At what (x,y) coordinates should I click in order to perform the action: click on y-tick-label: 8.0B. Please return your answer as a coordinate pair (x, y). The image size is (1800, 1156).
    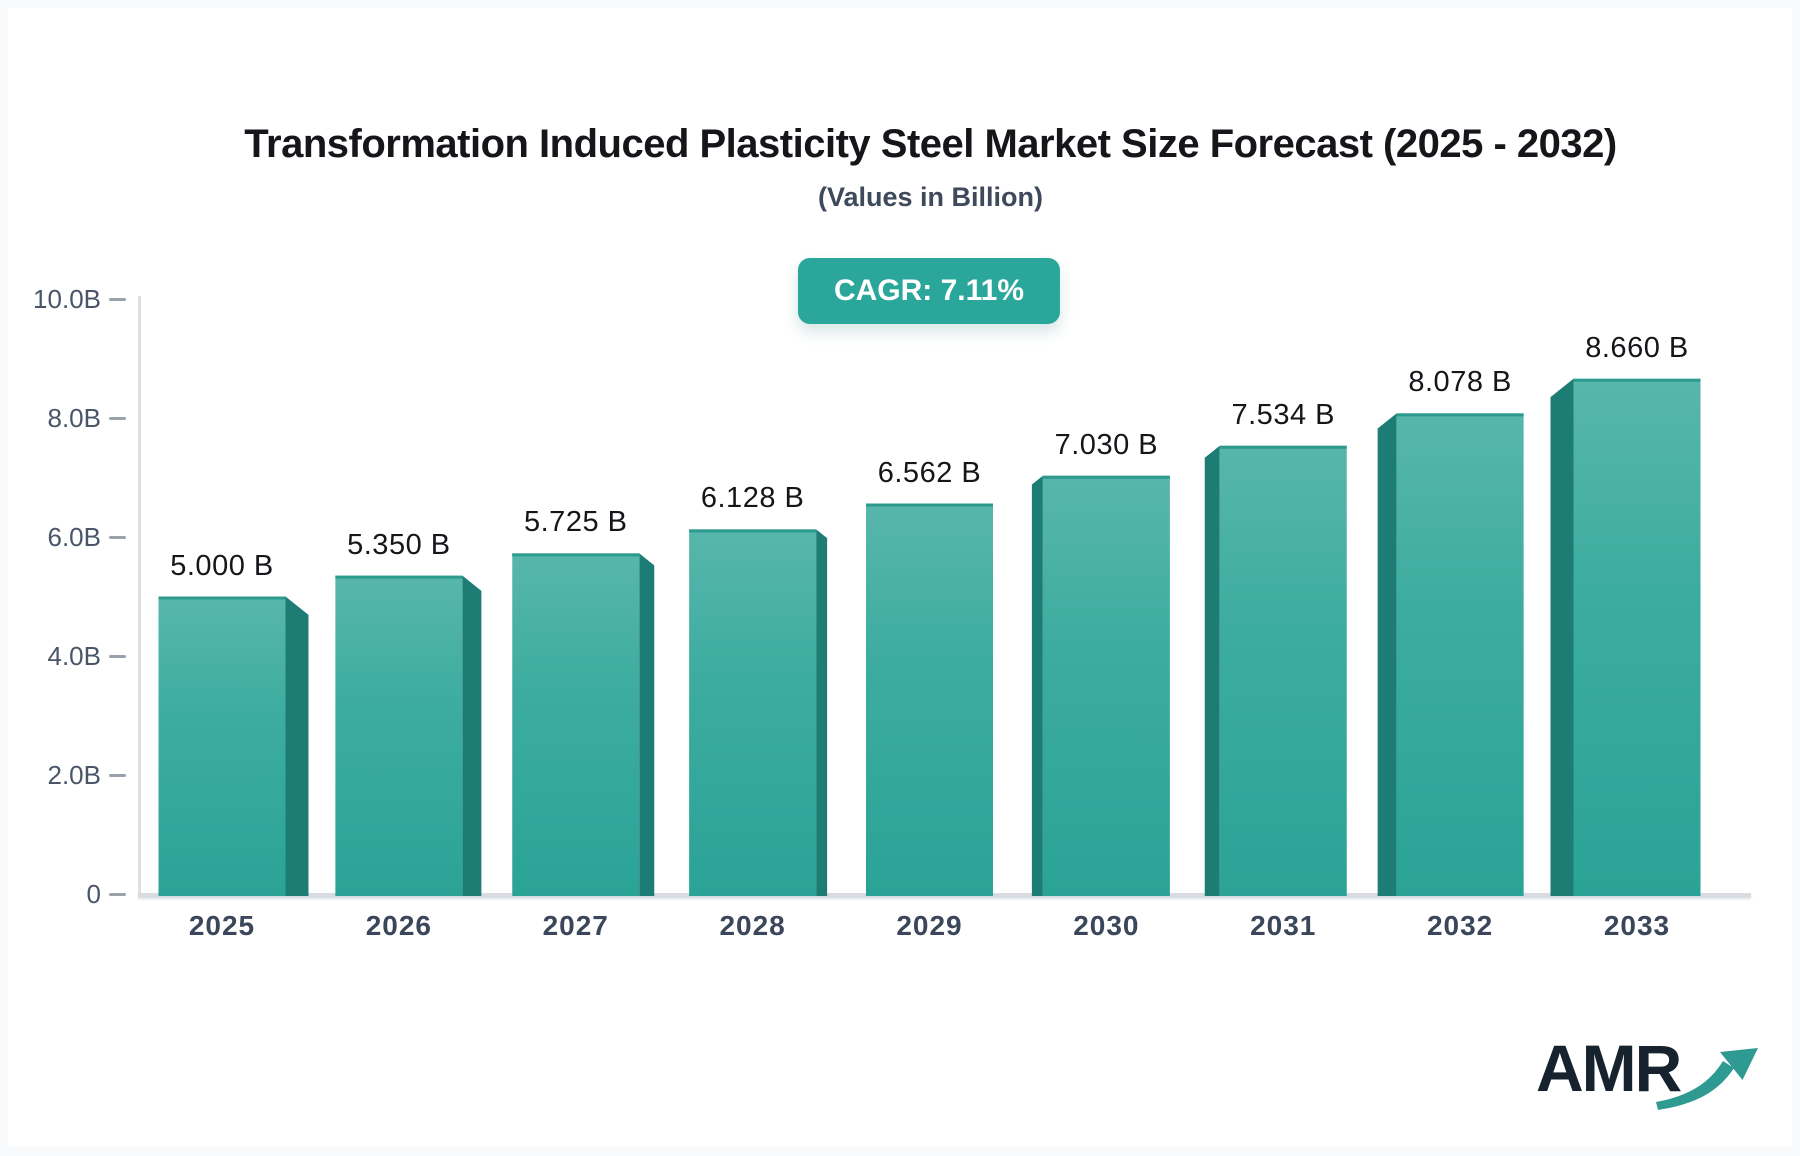
    Looking at the image, I should click on (74, 418).